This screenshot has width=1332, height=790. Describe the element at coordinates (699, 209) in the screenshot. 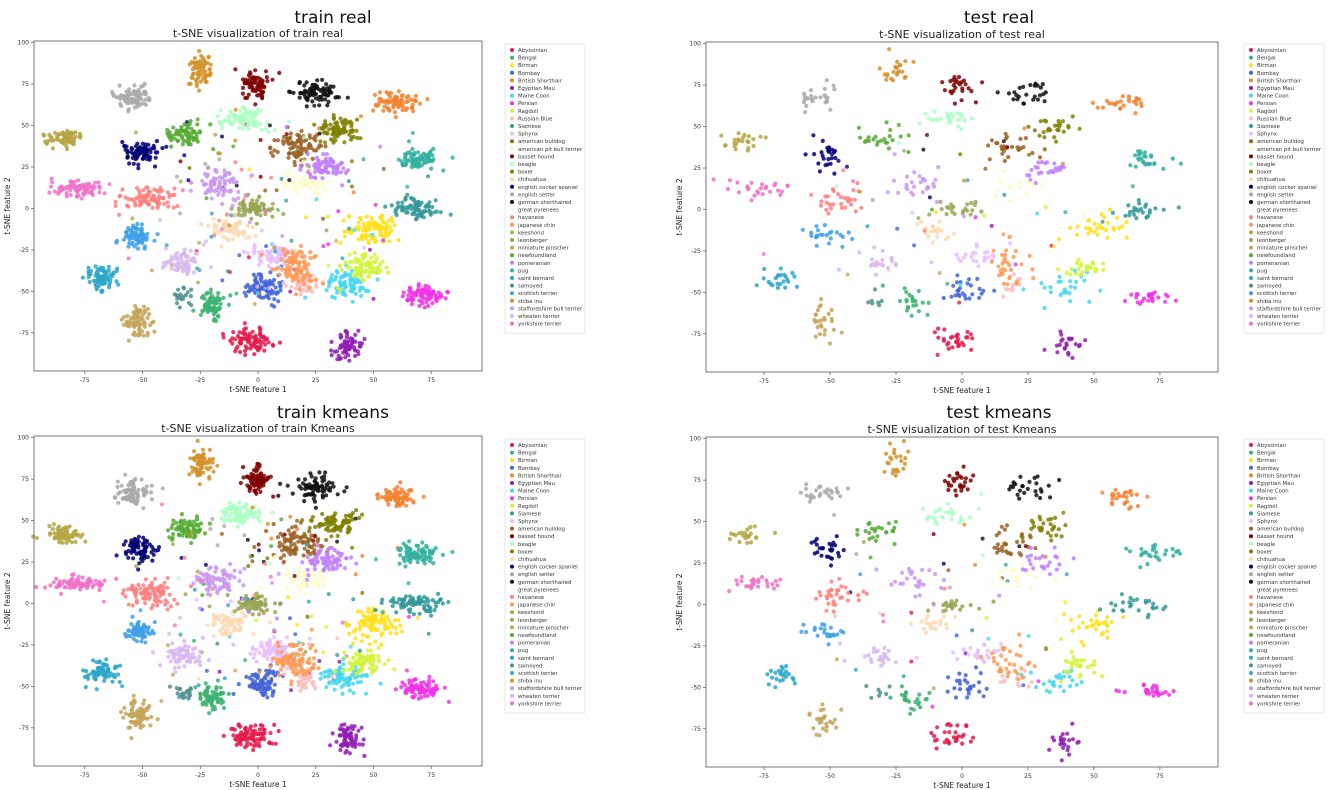

I see `y-tick-label: 0` at that location.